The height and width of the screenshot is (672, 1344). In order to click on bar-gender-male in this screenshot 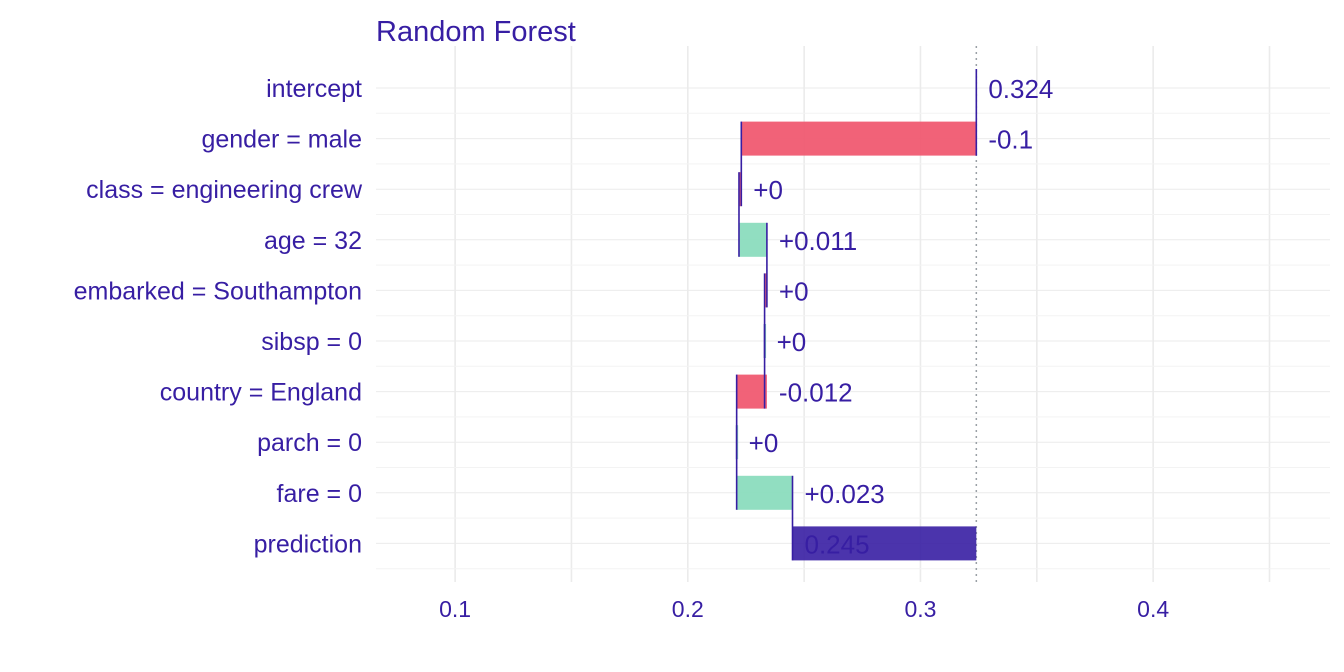, I will do `click(859, 138)`.